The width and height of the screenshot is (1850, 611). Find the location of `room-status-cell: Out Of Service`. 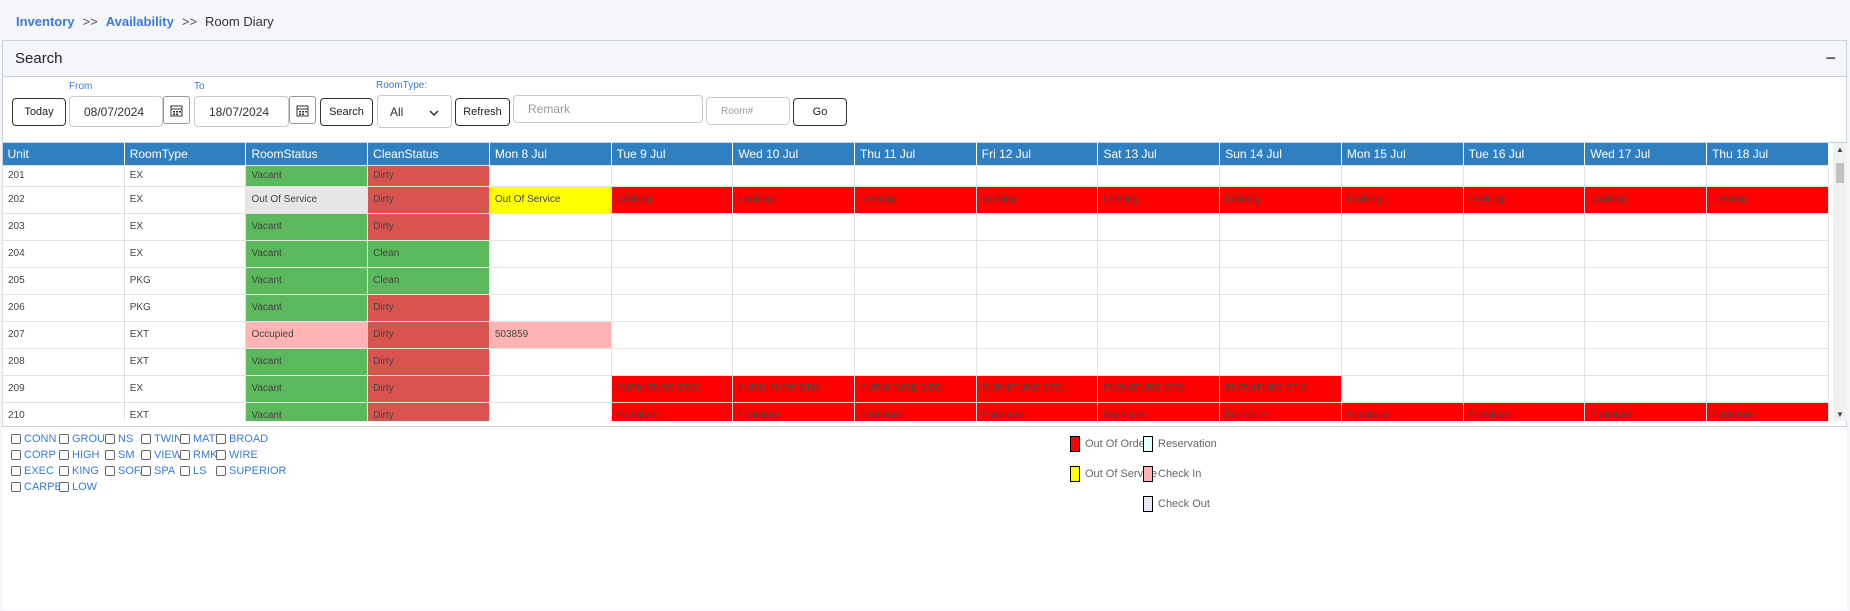

room-status-cell: Out Of Service is located at coordinates (307, 199).